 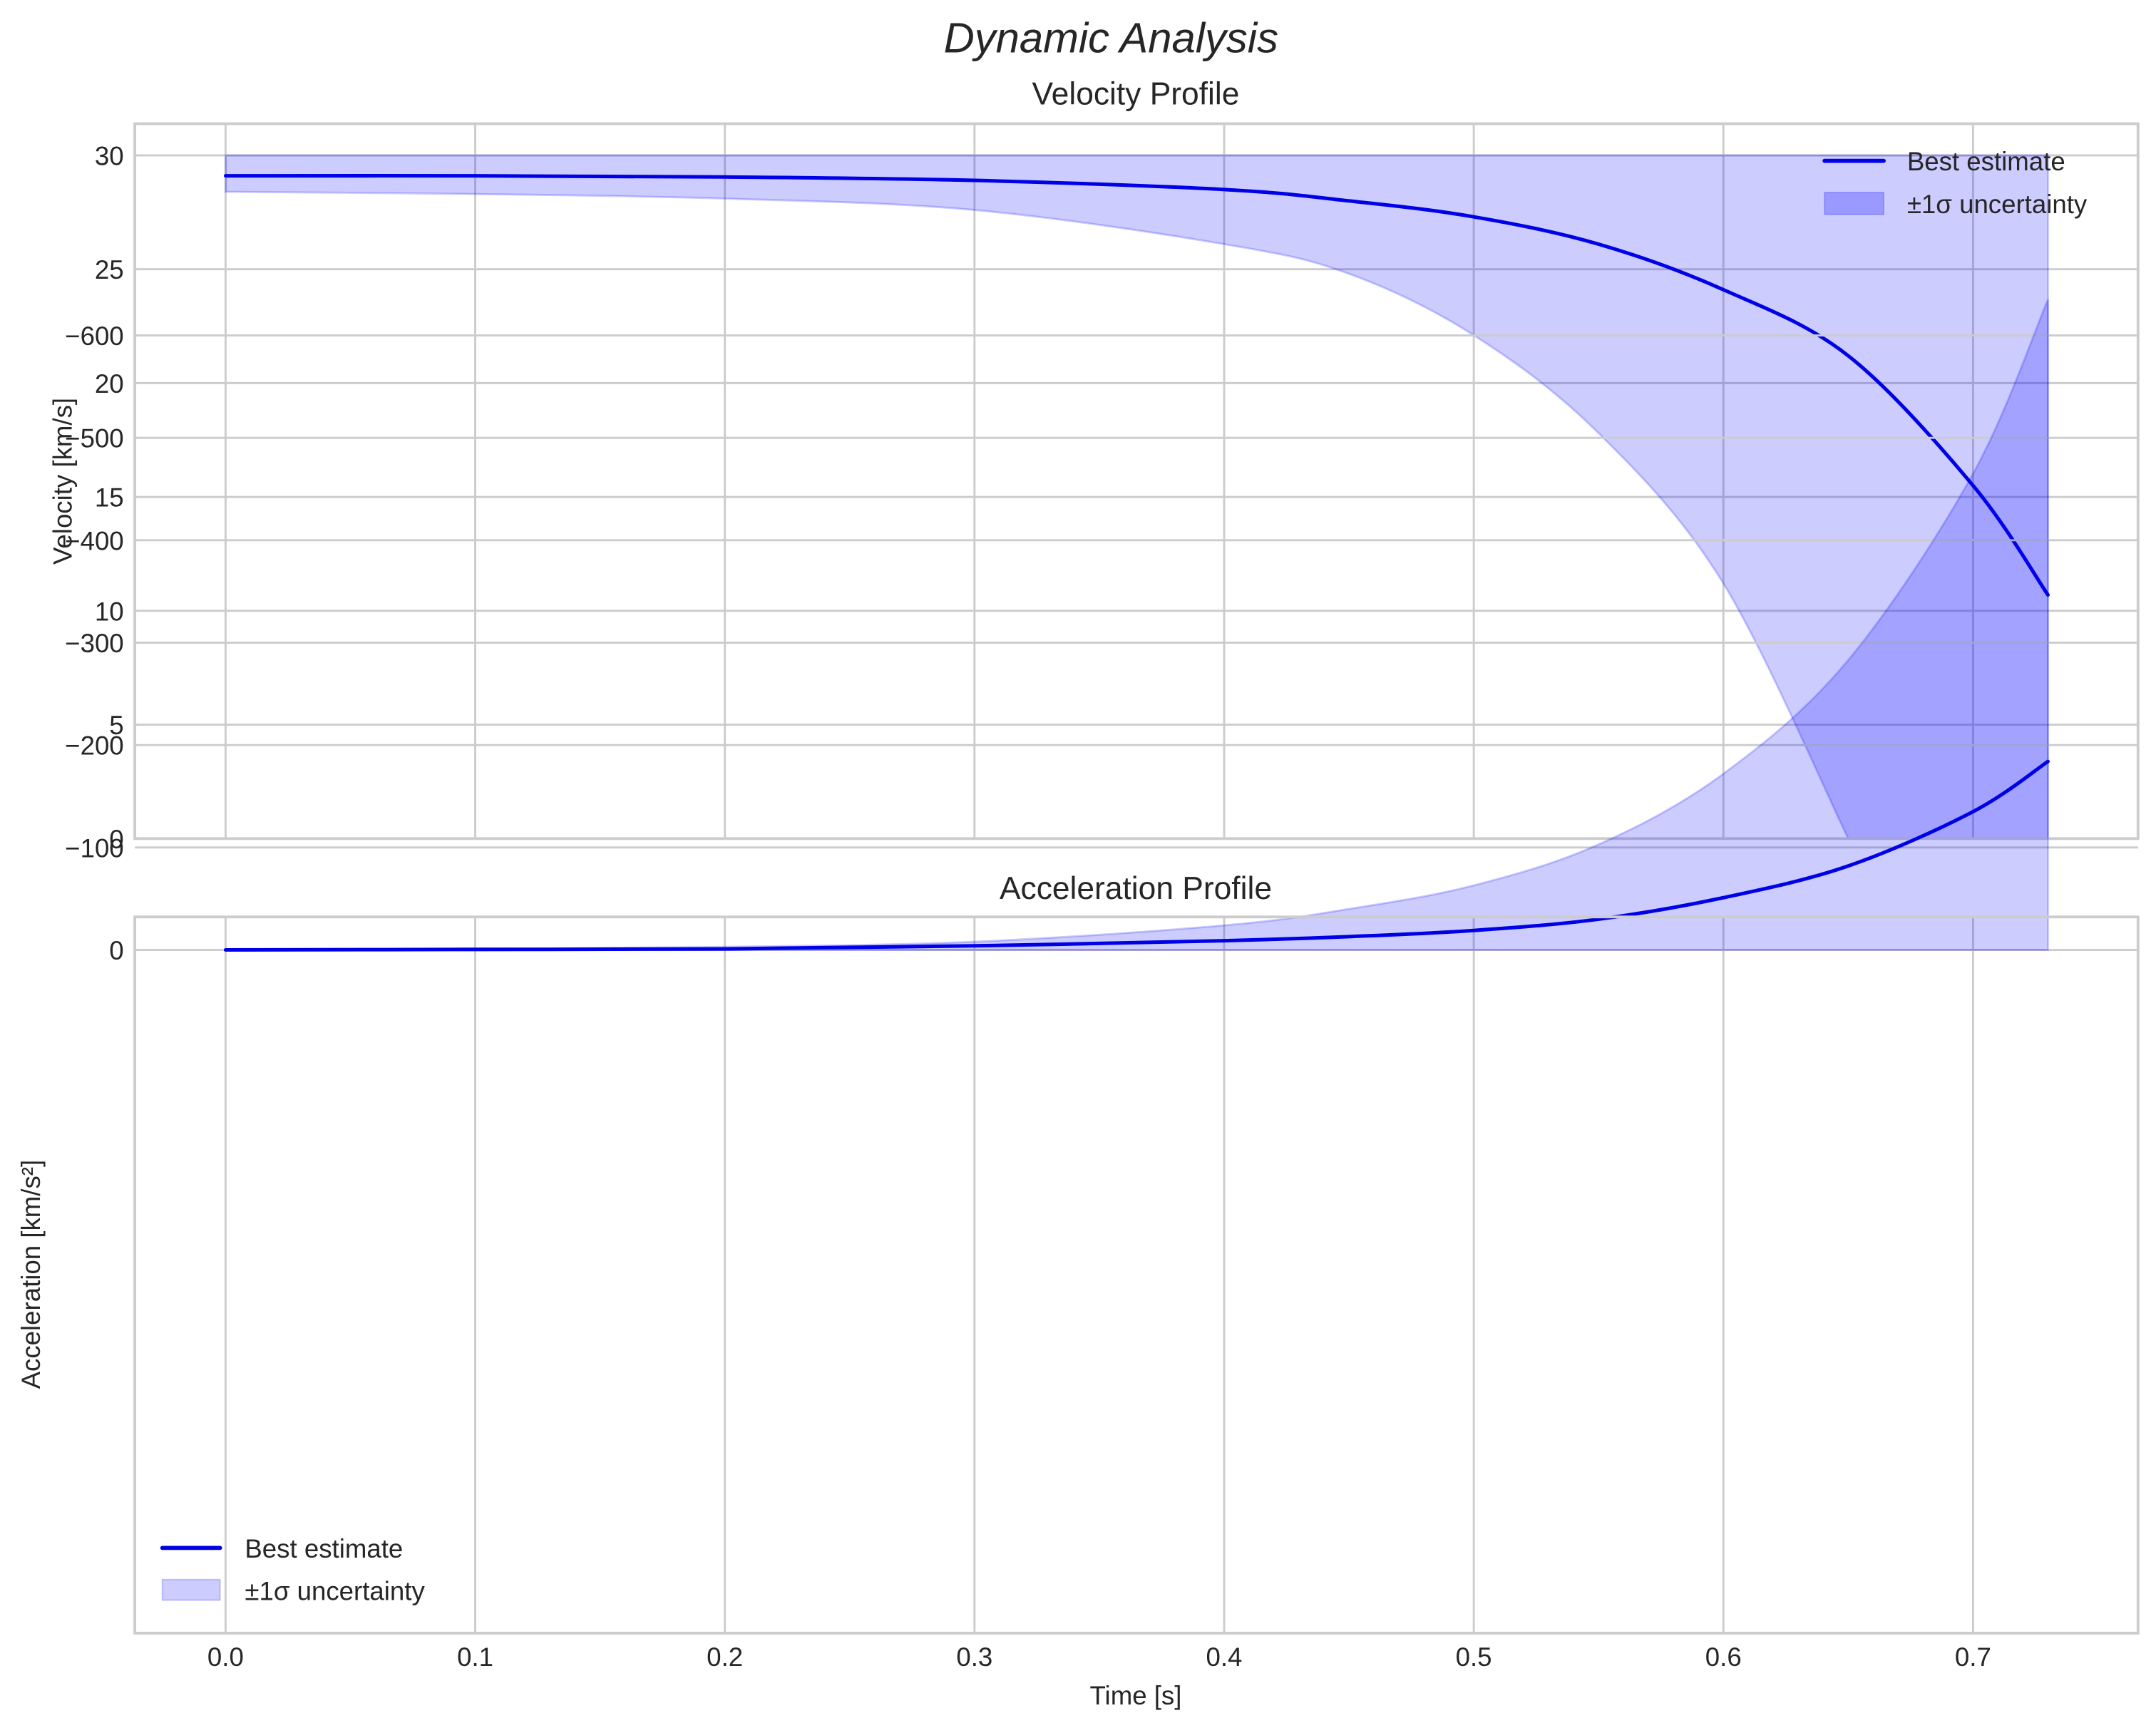 What do you see at coordinates (31, 1274) in the screenshot?
I see `acceleration-ylabel: Acceleration [km/s²]` at bounding box center [31, 1274].